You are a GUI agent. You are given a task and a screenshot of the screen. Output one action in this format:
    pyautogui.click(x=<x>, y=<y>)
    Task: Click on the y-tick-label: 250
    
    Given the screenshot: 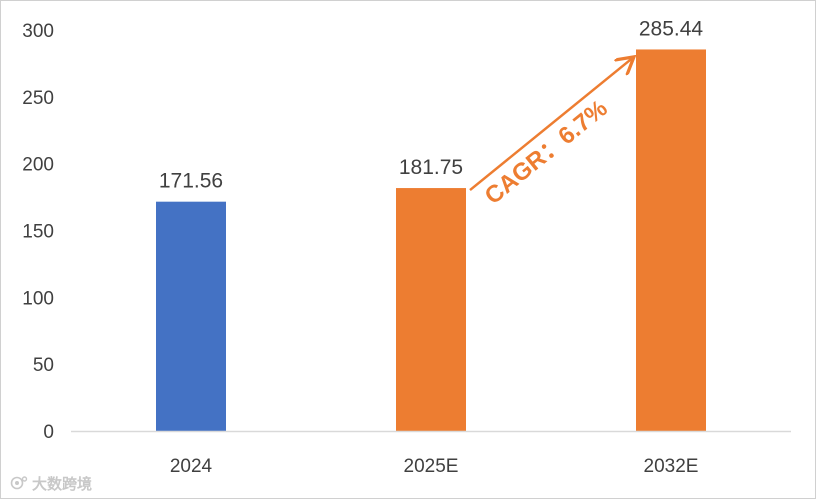 What is the action you would take?
    pyautogui.click(x=38, y=98)
    